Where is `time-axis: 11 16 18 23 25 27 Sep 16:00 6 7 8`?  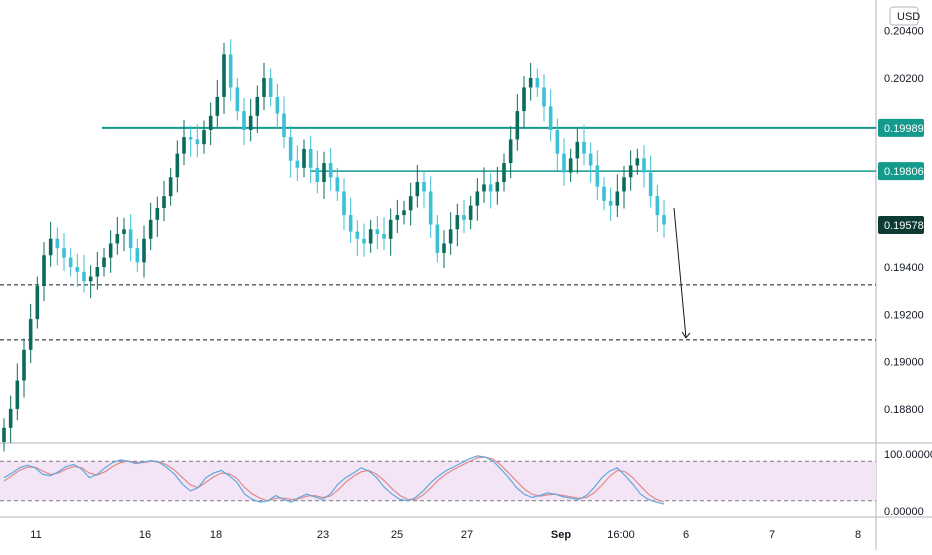 time-axis: 11 16 18 23 25 27 Sep 16:00 6 7 8 is located at coordinates (445, 535).